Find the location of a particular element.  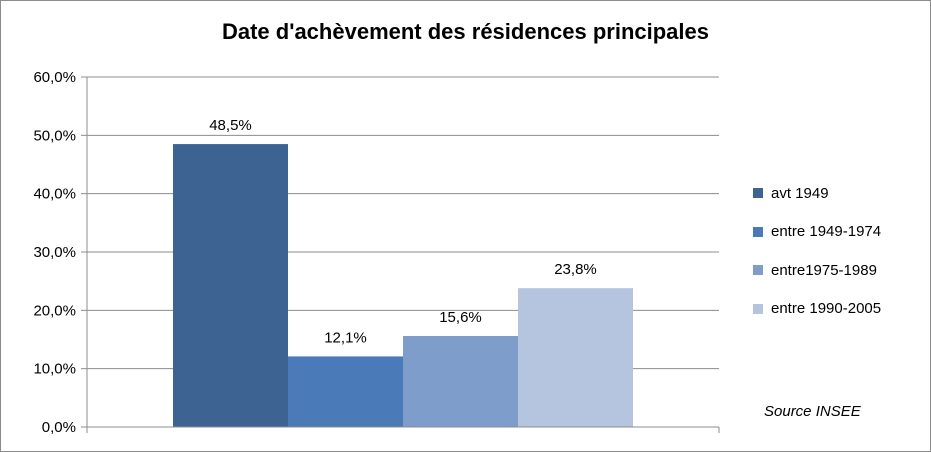

source-note: Source INSEE is located at coordinates (812, 411).